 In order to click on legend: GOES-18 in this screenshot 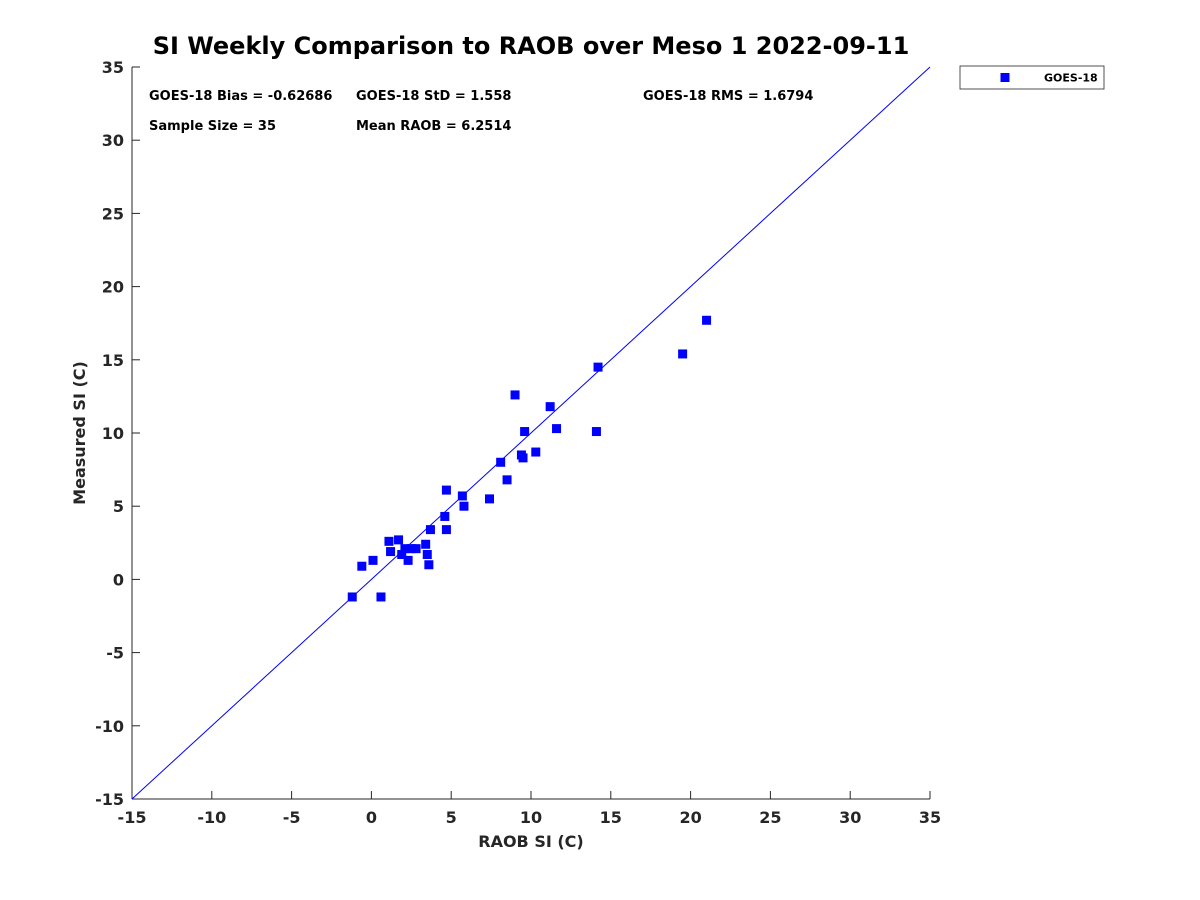, I will do `click(1032, 77)`.